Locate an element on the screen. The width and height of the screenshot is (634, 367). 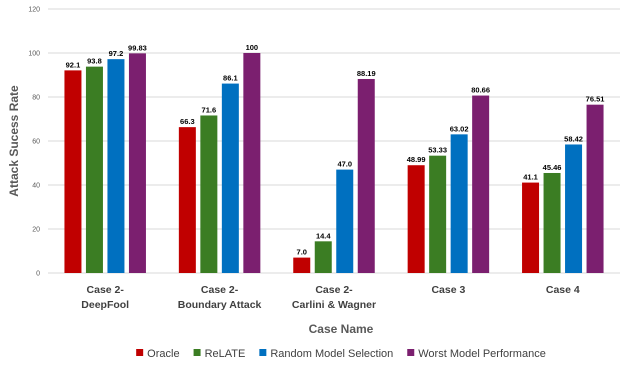
category-label-line: Case 3 is located at coordinates (448, 290).